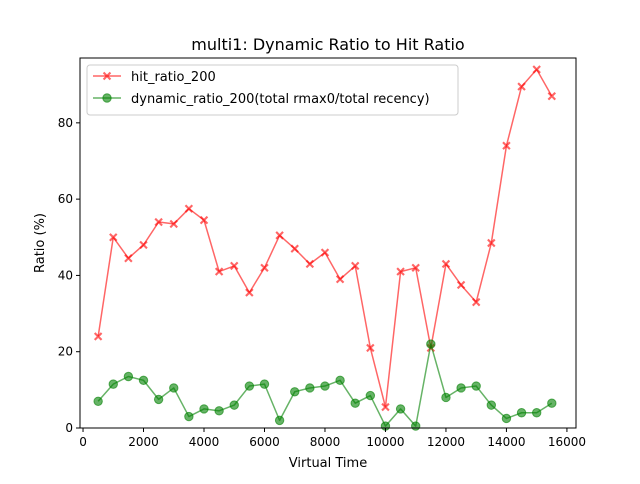  Describe the element at coordinates (173, 77) in the screenshot. I see `legend-label-hit-ratio: hit_ratio_200` at that location.